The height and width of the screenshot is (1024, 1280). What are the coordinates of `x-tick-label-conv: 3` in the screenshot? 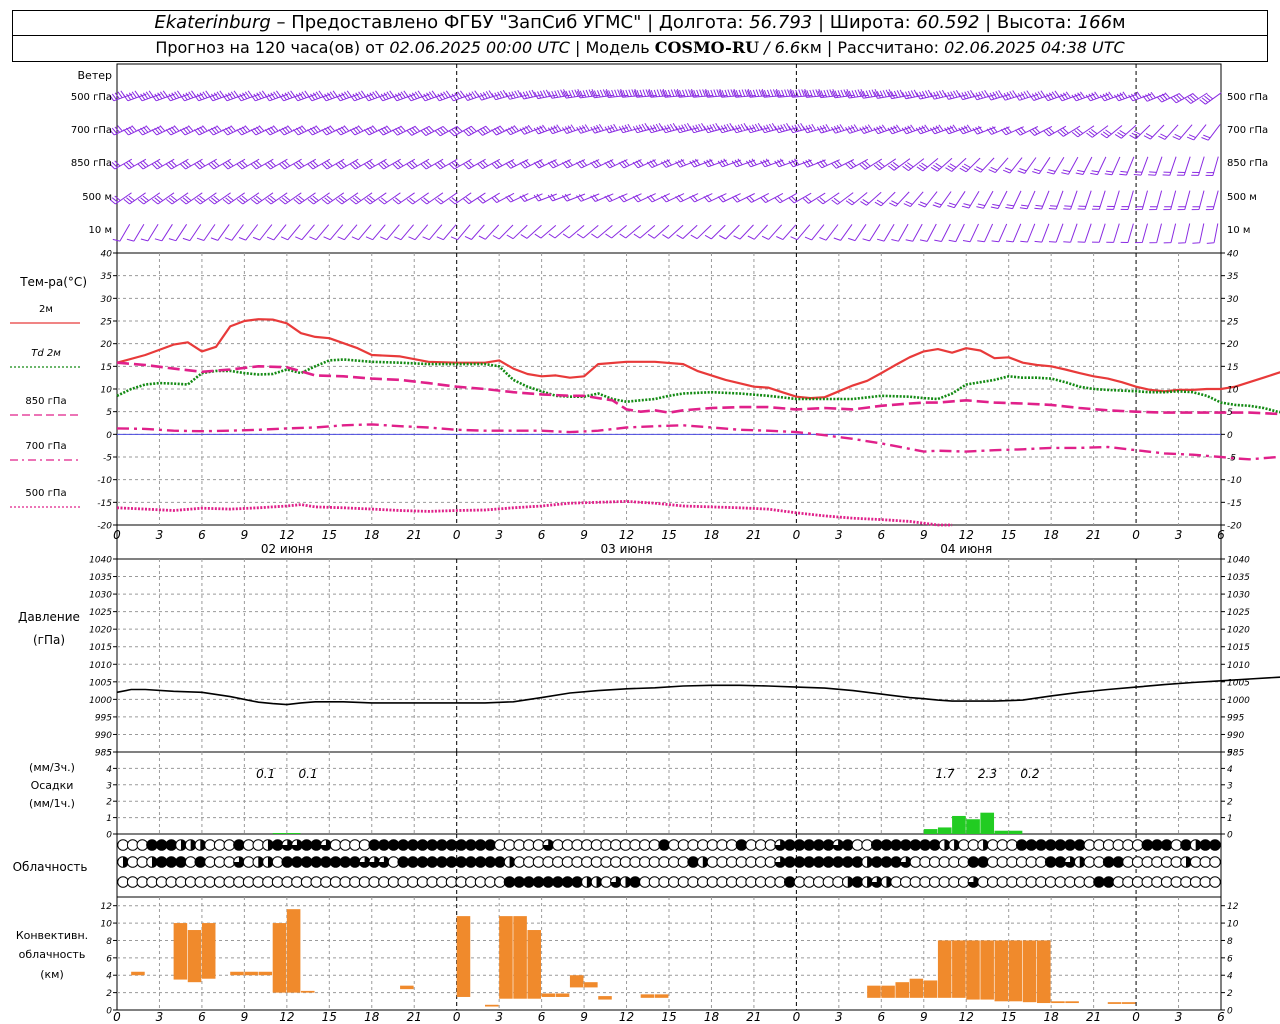 It's located at (160, 1017).